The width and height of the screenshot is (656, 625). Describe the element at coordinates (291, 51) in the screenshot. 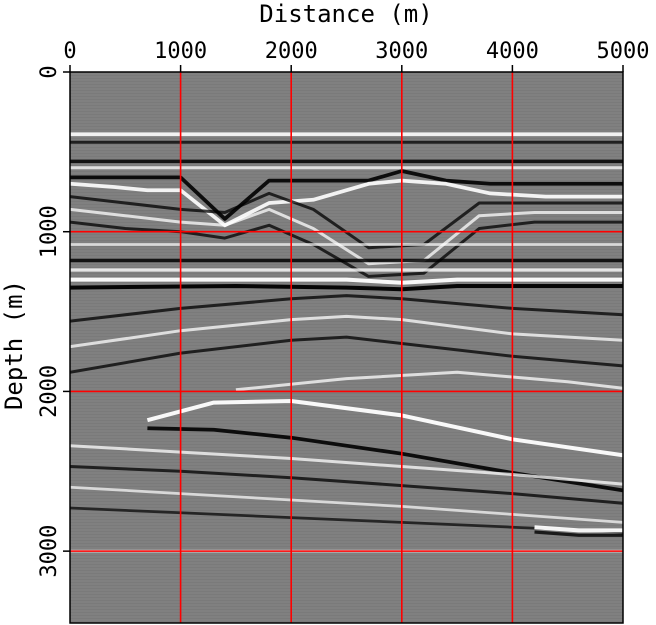

I see `x-tick-label-2000: 2000` at that location.